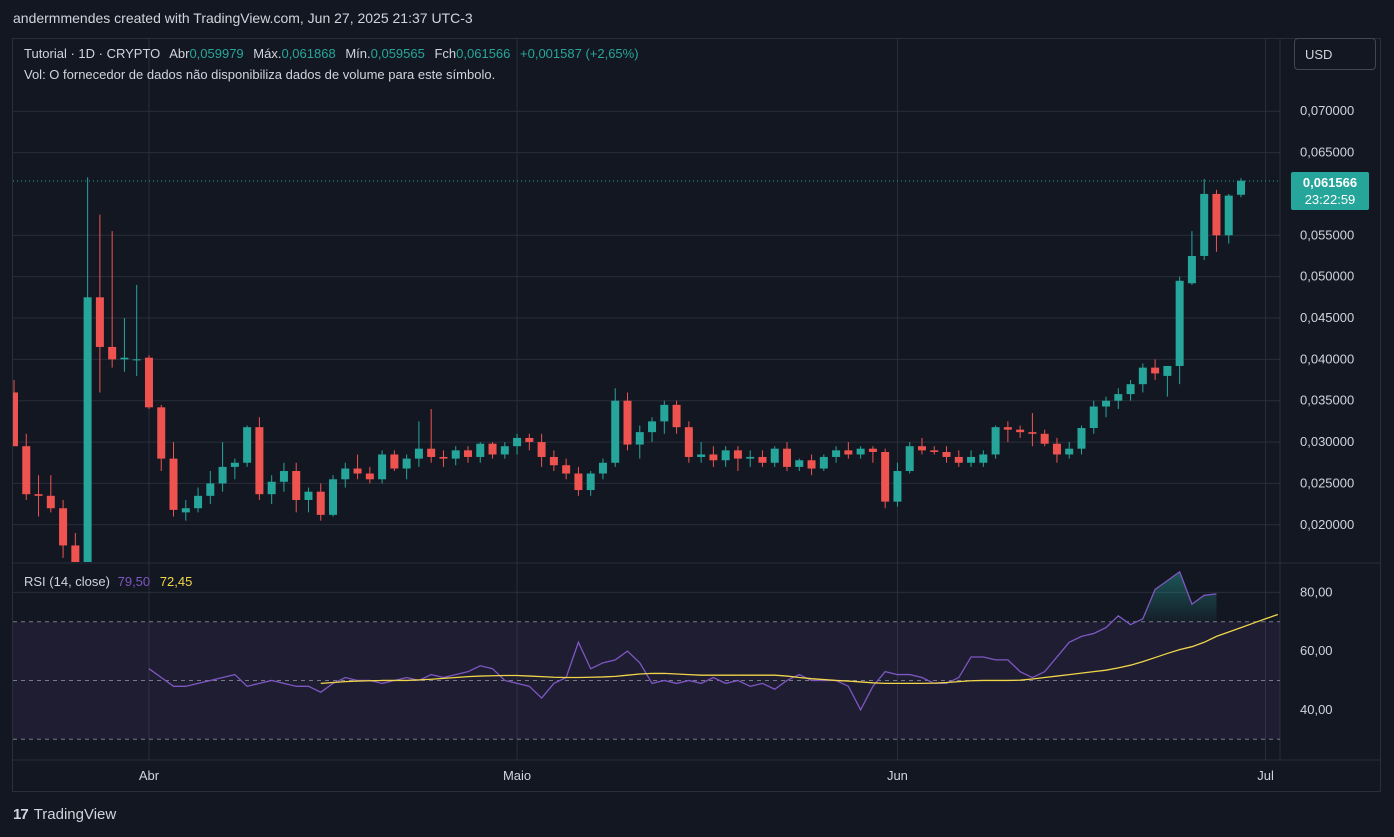 The image size is (1394, 837). Describe the element at coordinates (682, 641) in the screenshot. I see `rsi-line` at that location.